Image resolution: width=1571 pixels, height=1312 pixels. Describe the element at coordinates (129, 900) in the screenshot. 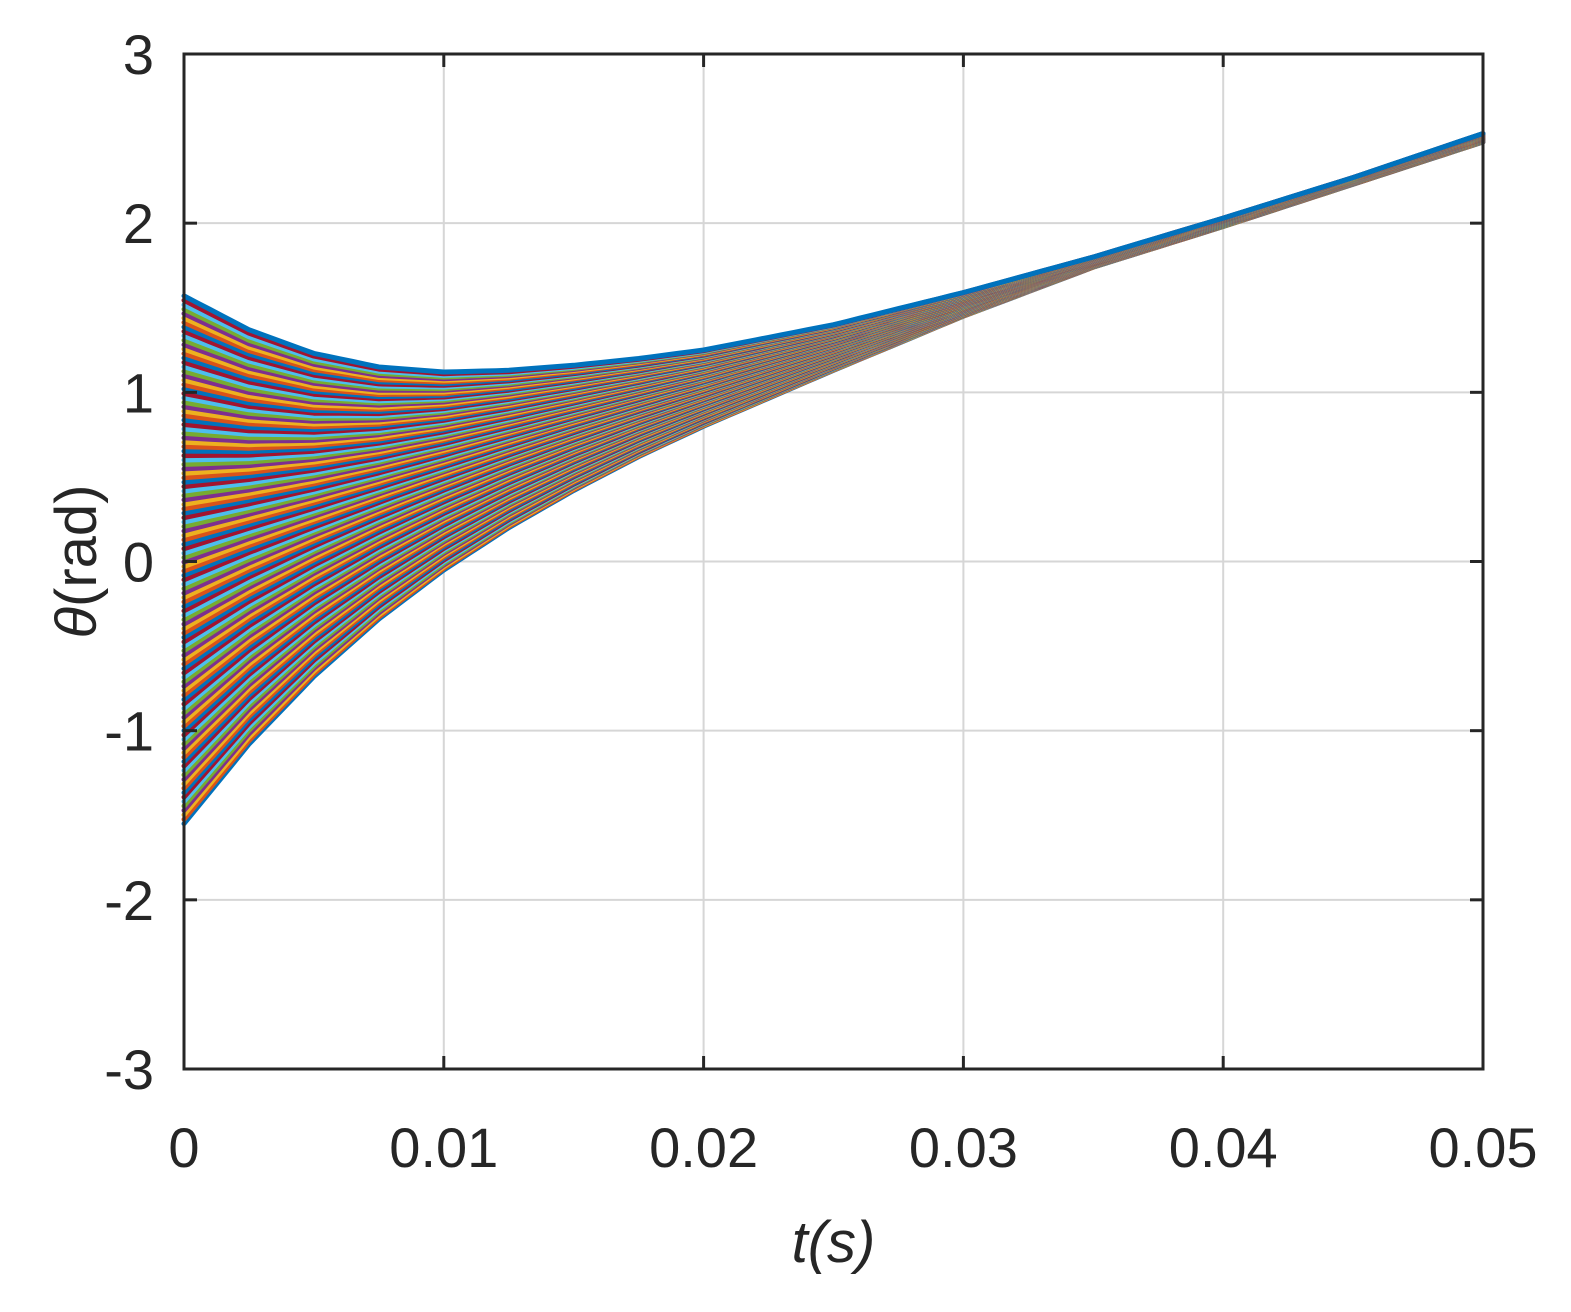

I see `y-tick-label: -2` at that location.